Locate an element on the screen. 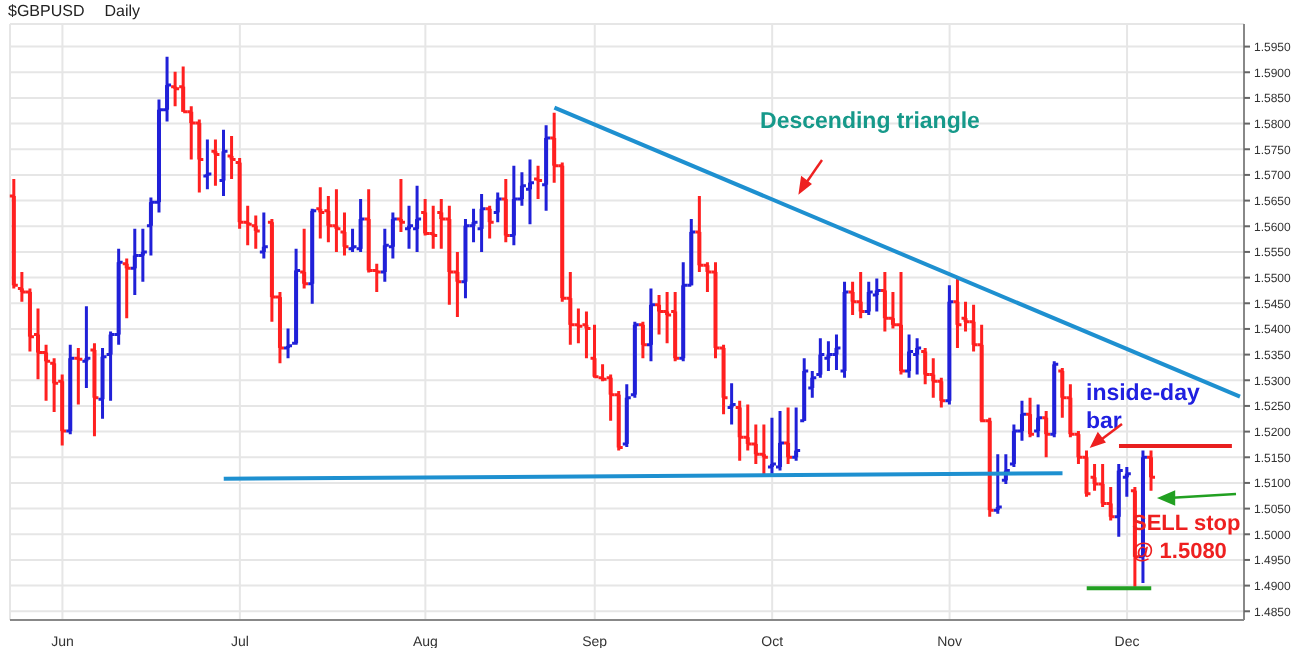  chart-title: $GBPUSD is located at coordinates (46, 11).